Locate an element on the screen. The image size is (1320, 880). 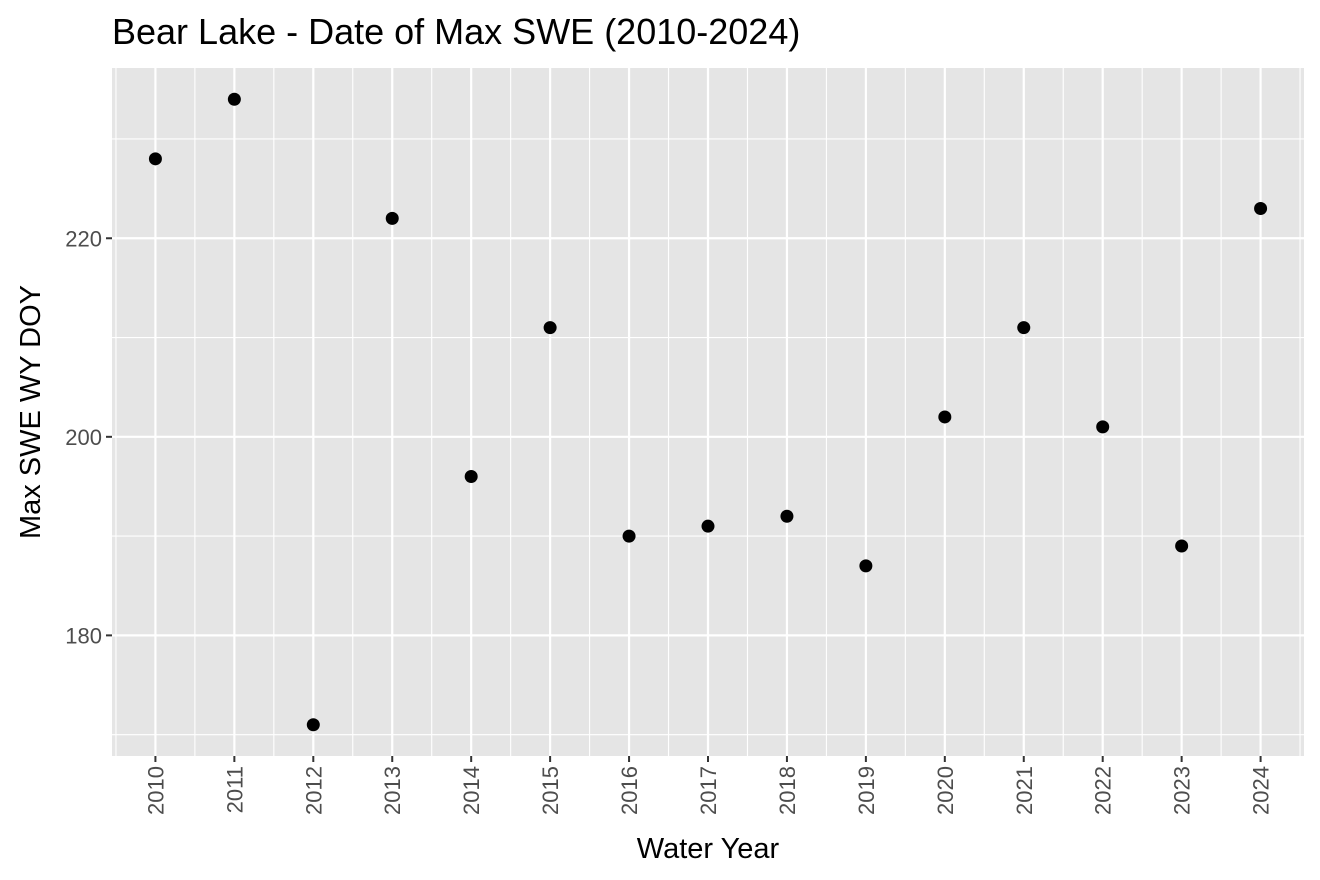
y-tick-label: 220 is located at coordinates (83, 238).